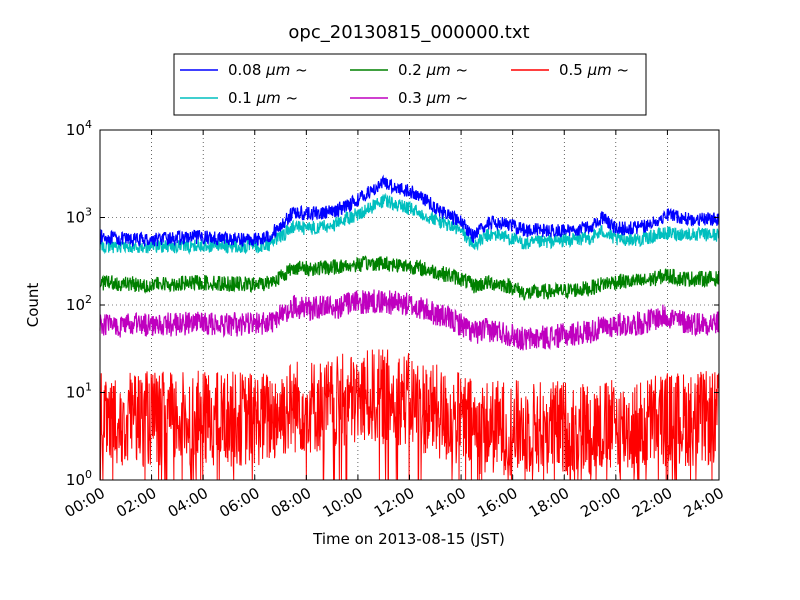  Describe the element at coordinates (85, 502) in the screenshot. I see `x-tick-label-0: 00:00` at that location.